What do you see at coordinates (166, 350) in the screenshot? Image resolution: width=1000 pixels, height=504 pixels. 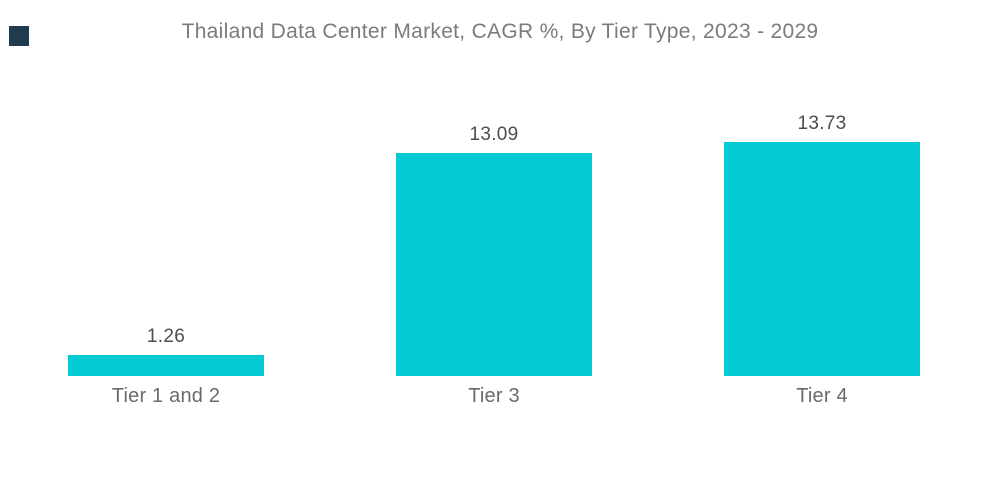 I see `bar-group: 1.26` at bounding box center [166, 350].